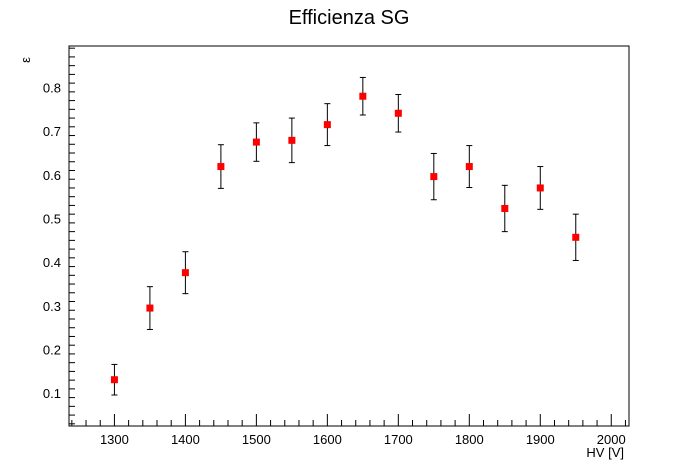  What do you see at coordinates (52, 350) in the screenshot?
I see `y-tick-label: 0.2` at bounding box center [52, 350].